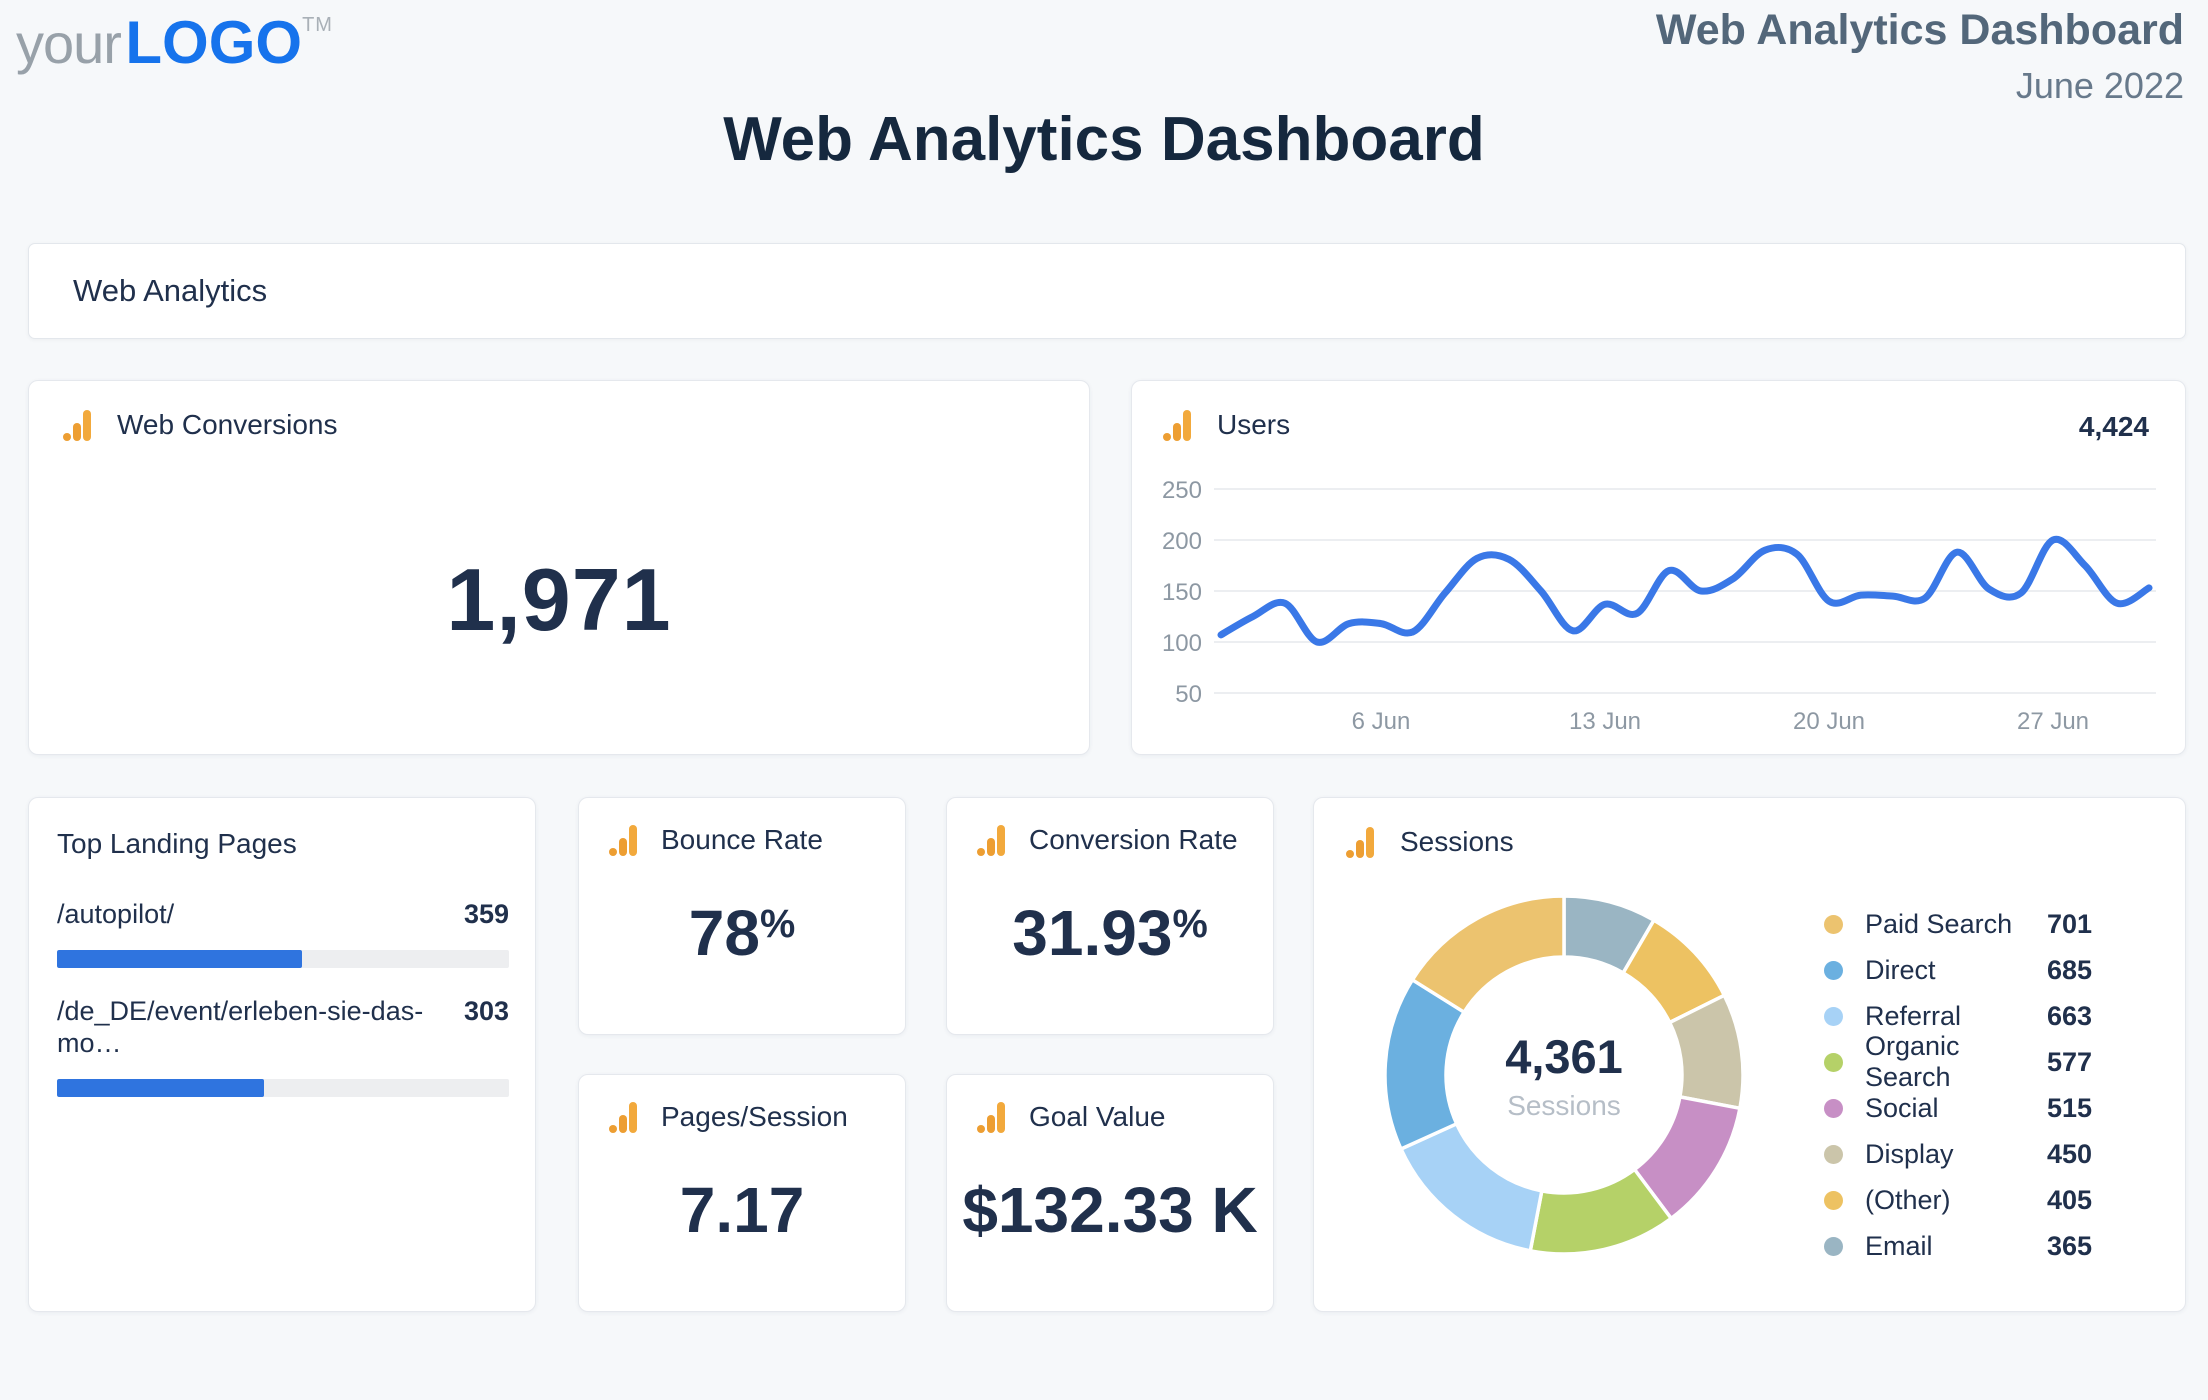 Image resolution: width=2208 pixels, height=1400 pixels. What do you see at coordinates (1958, 970) in the screenshot?
I see `legend-row: Direct 685` at bounding box center [1958, 970].